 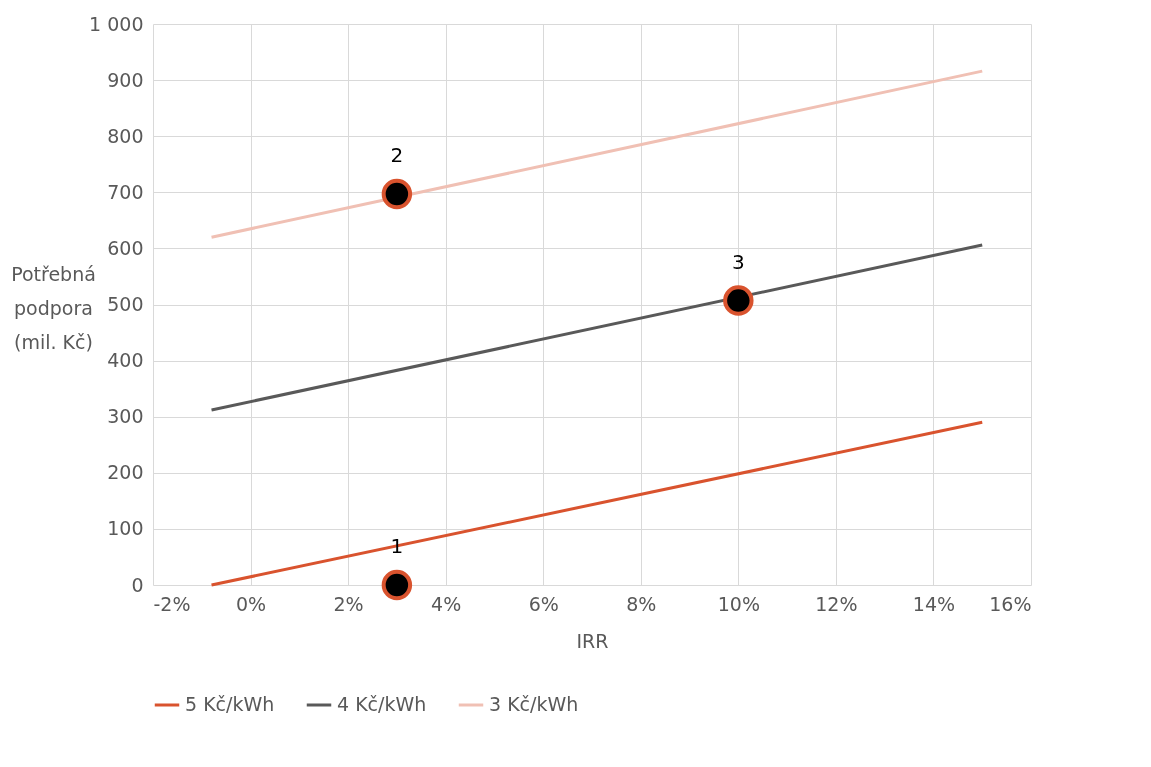 What do you see at coordinates (137, 584) in the screenshot?
I see `y-tick-label: 0` at bounding box center [137, 584].